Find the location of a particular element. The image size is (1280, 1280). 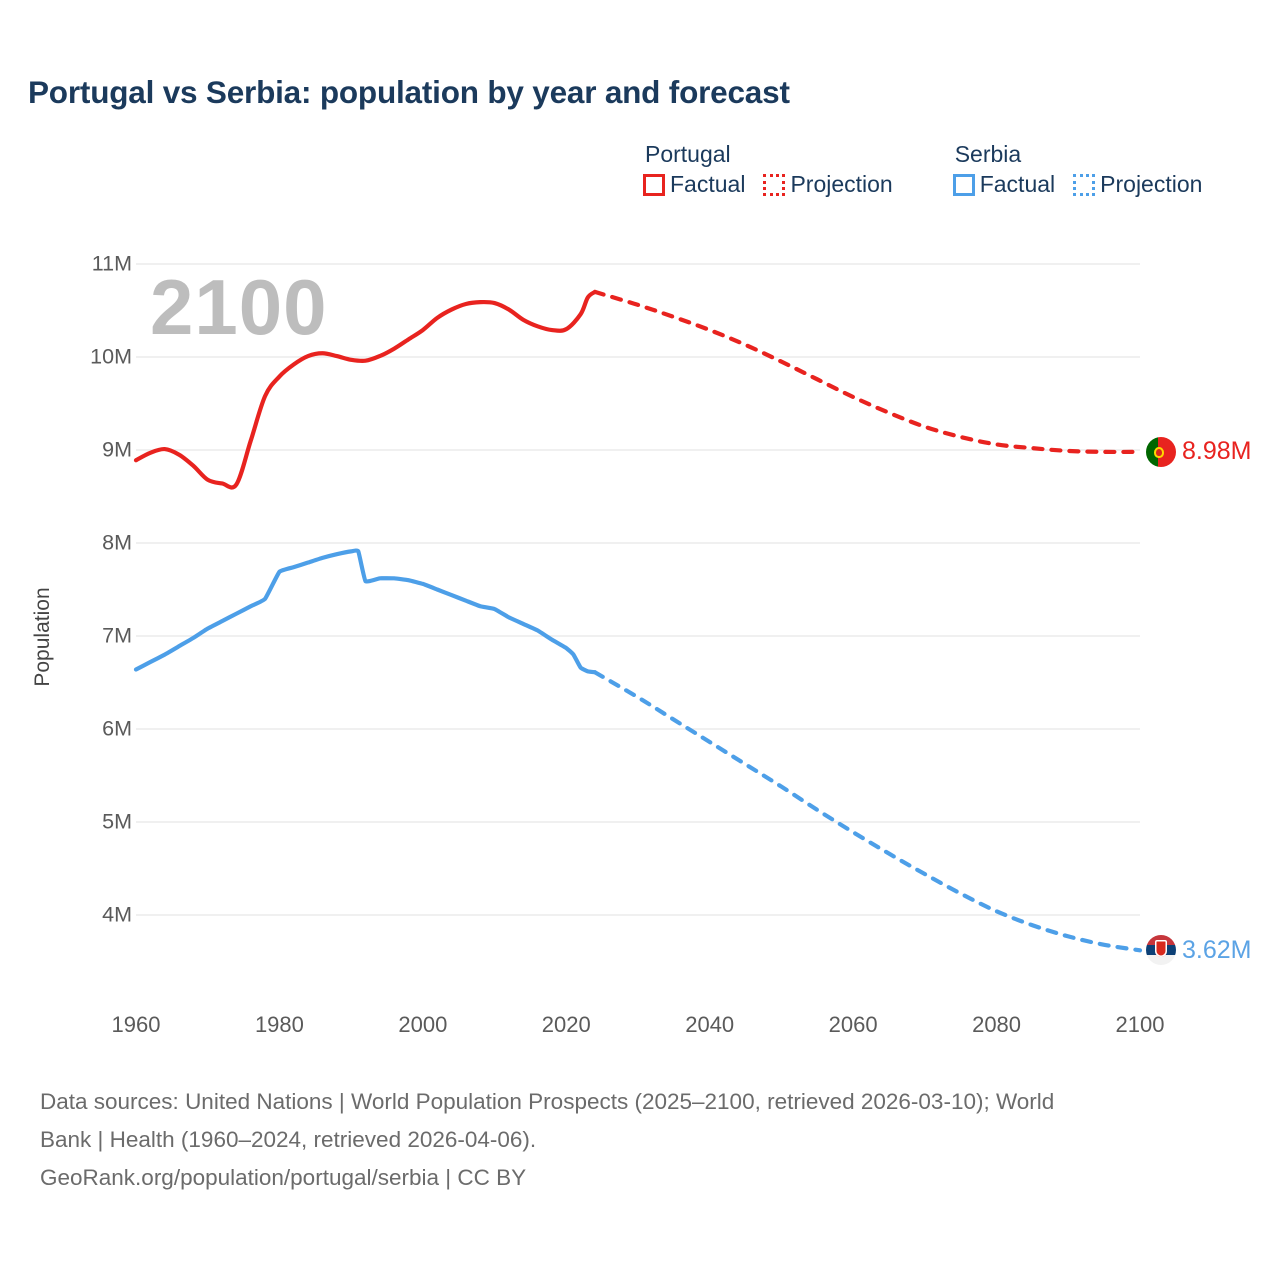

legend-label-portugal-projection: Projection is located at coordinates (841, 184).